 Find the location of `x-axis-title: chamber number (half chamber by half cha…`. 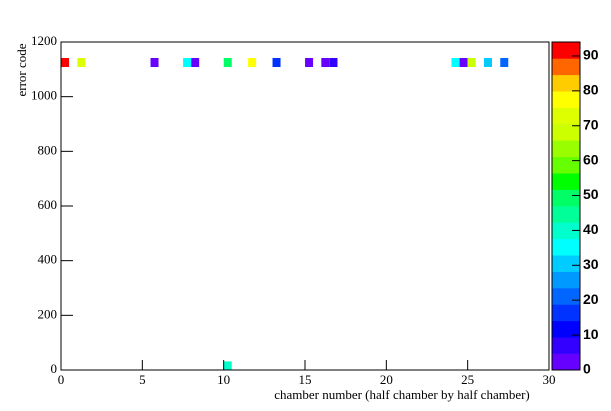

x-axis-title: chamber number (half chamber by half cha… is located at coordinates (402, 394).